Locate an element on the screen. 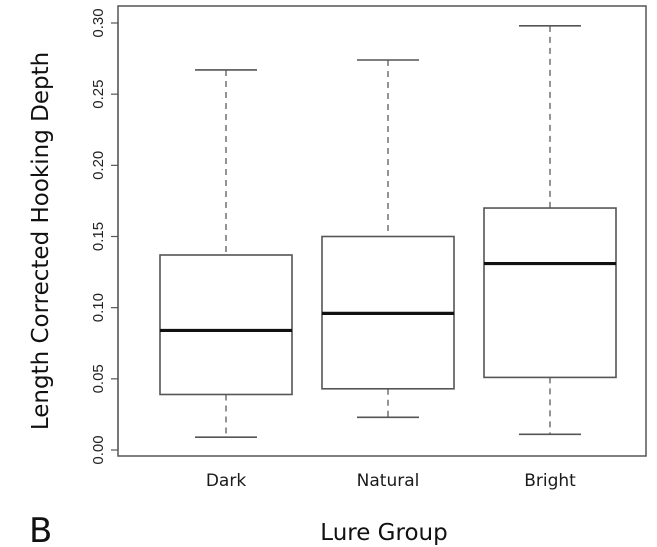  x-axis-tick-labels: Dark Natural Bright is located at coordinates (391, 481).